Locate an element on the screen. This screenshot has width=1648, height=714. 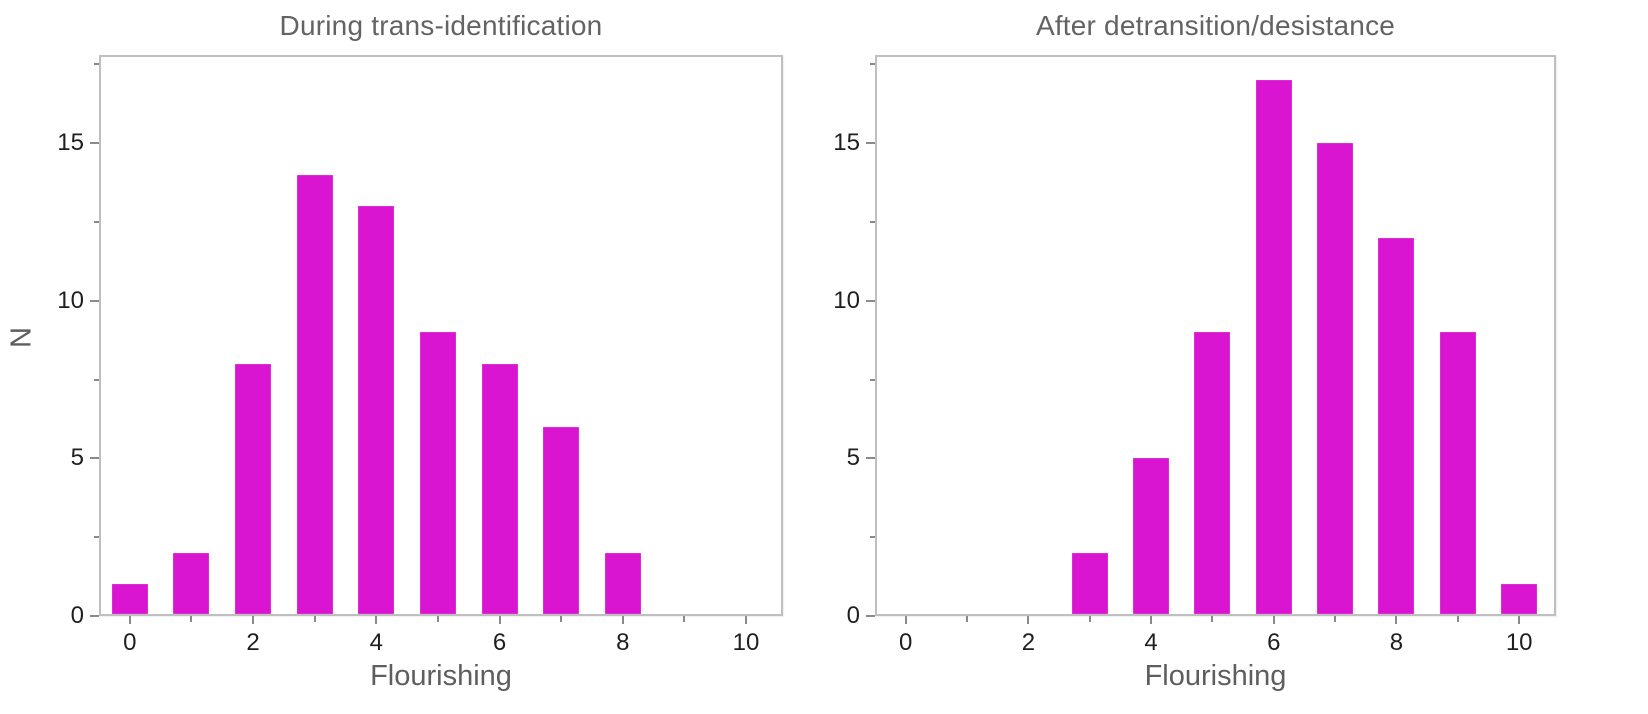
y-axis-label: N is located at coordinates (21, 337).